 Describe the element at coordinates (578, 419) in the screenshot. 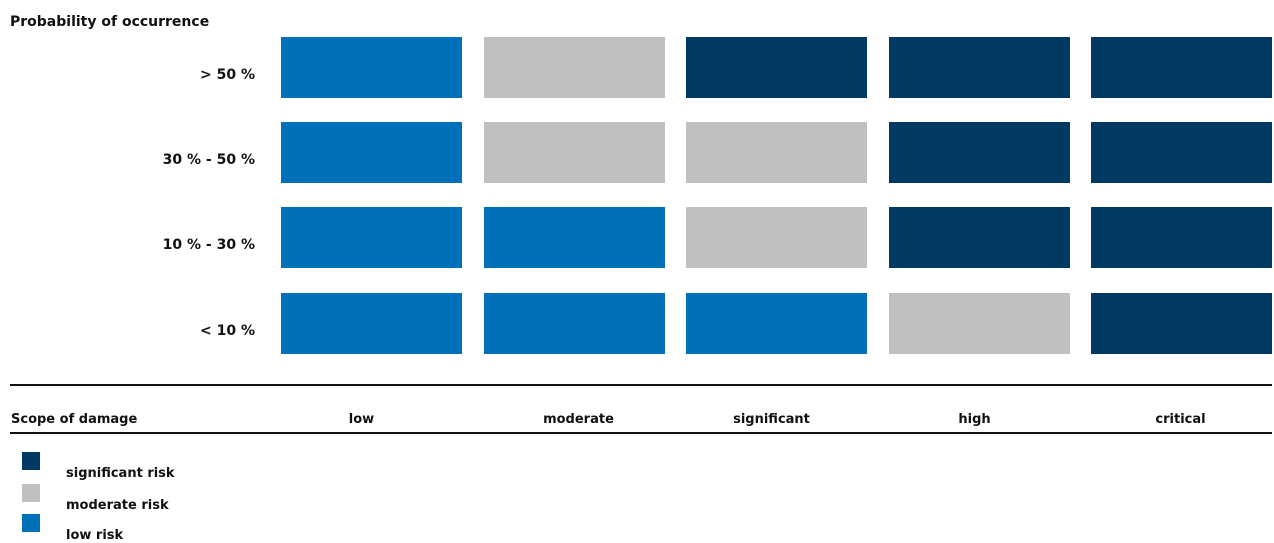

I see `column-label-moderate: moderate` at that location.